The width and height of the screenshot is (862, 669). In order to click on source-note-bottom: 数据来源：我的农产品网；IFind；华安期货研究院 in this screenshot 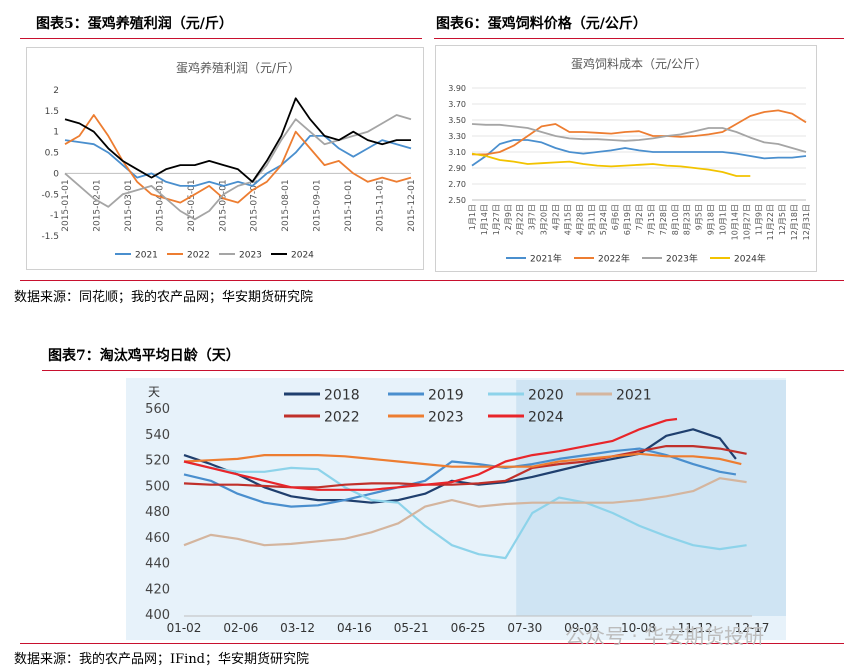, I will do `click(162, 659)`.